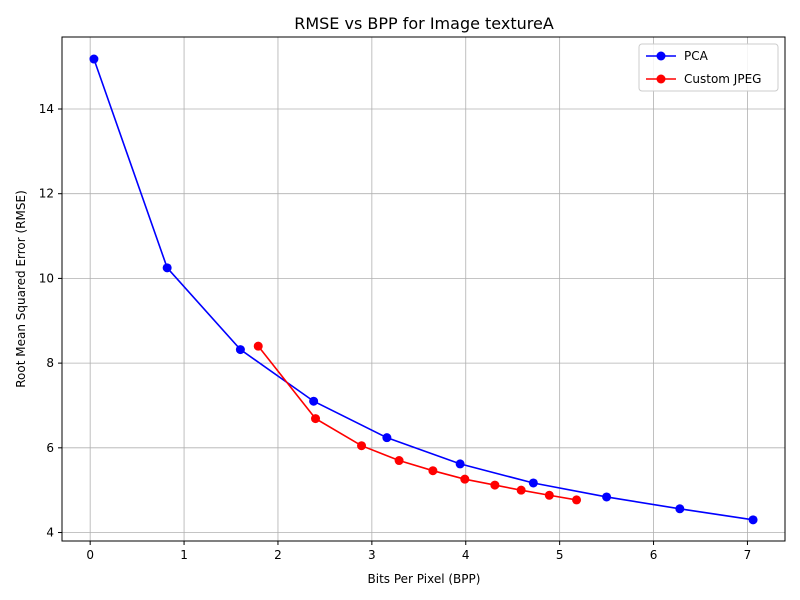 This screenshot has height=600, width=800. Describe the element at coordinates (466, 555) in the screenshot. I see `x-tick-label: 4` at that location.